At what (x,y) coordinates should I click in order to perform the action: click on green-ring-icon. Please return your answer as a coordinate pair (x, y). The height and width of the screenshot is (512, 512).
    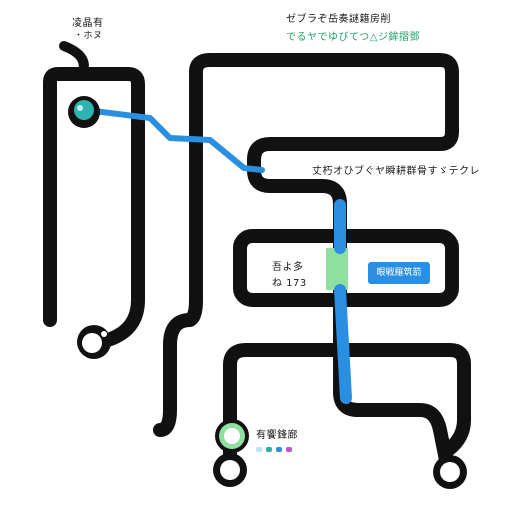
    Looking at the image, I should click on (232, 436).